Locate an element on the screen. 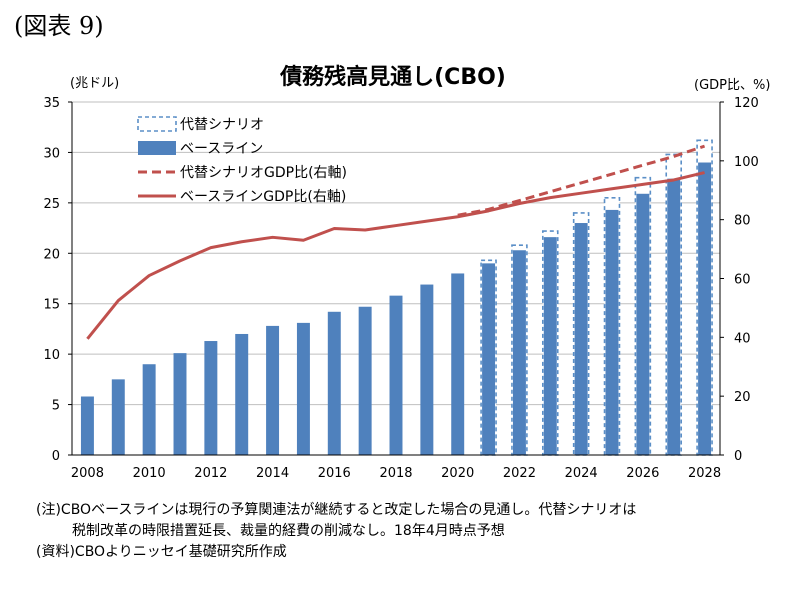 This screenshot has width=803, height=592. x-tick-label: 2012 is located at coordinates (210, 473).